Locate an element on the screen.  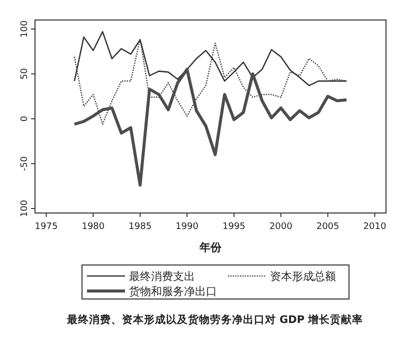
legend-label: 资本形成总额 is located at coordinates (303, 276).